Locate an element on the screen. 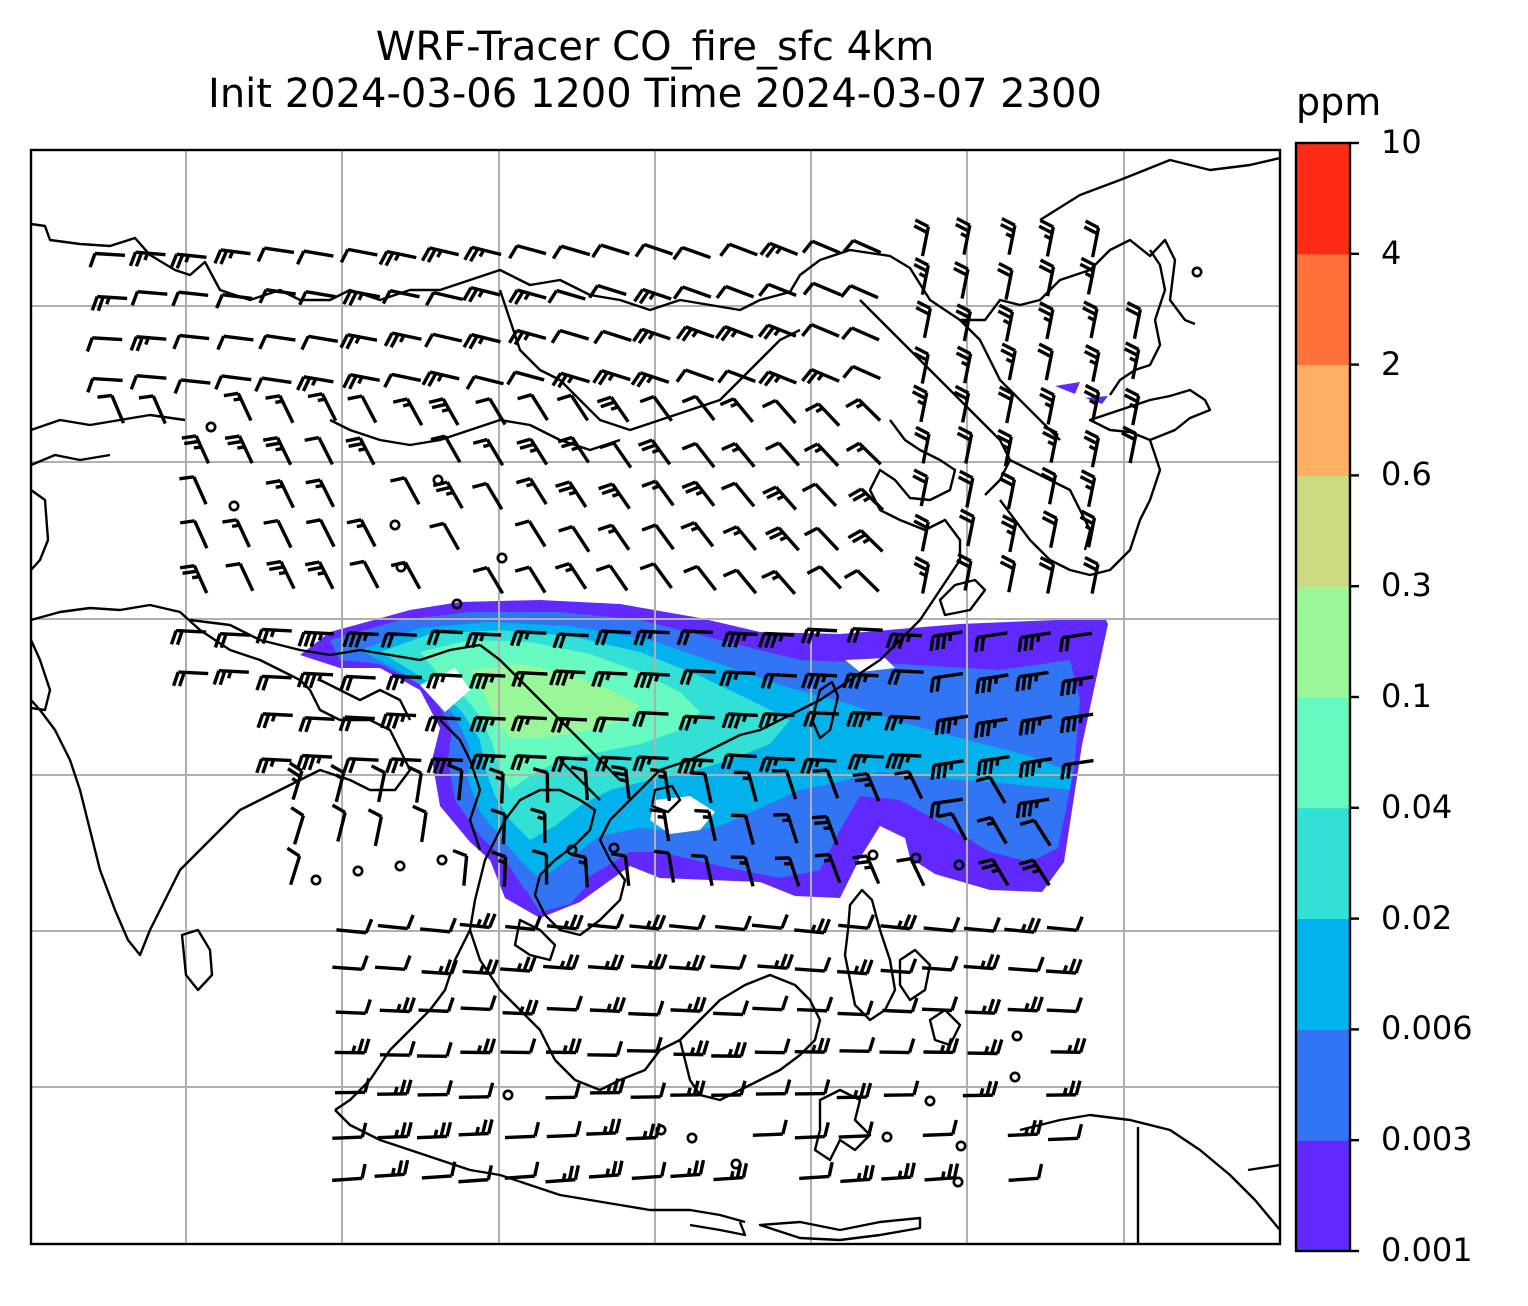  title-line-1: WRF-Tracer CO_fire_sfc 4km is located at coordinates (655, 47).